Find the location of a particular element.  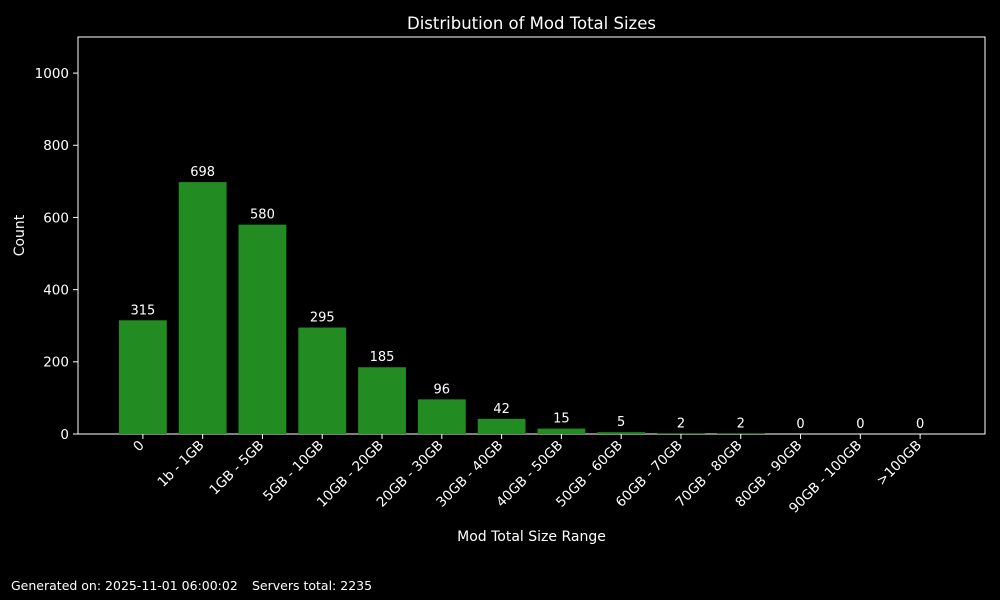

x-tick-label: 0 is located at coordinates (138, 446).